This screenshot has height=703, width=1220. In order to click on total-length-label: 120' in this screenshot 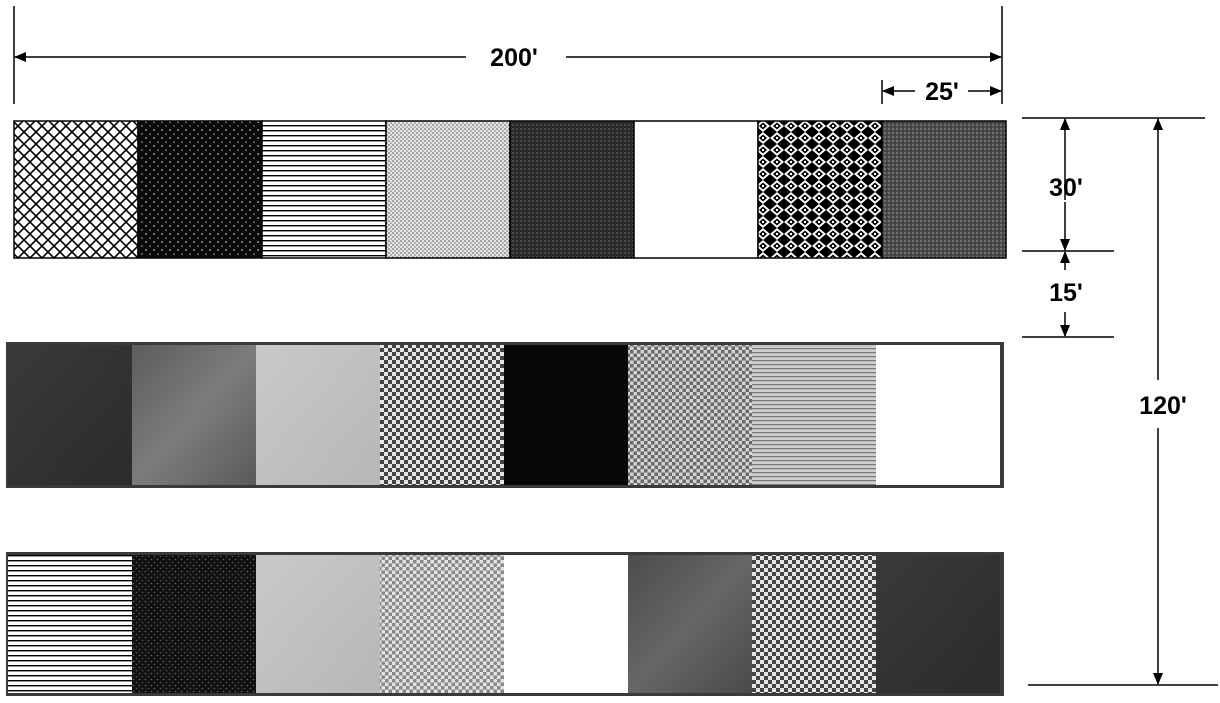, I will do `click(1163, 406)`.